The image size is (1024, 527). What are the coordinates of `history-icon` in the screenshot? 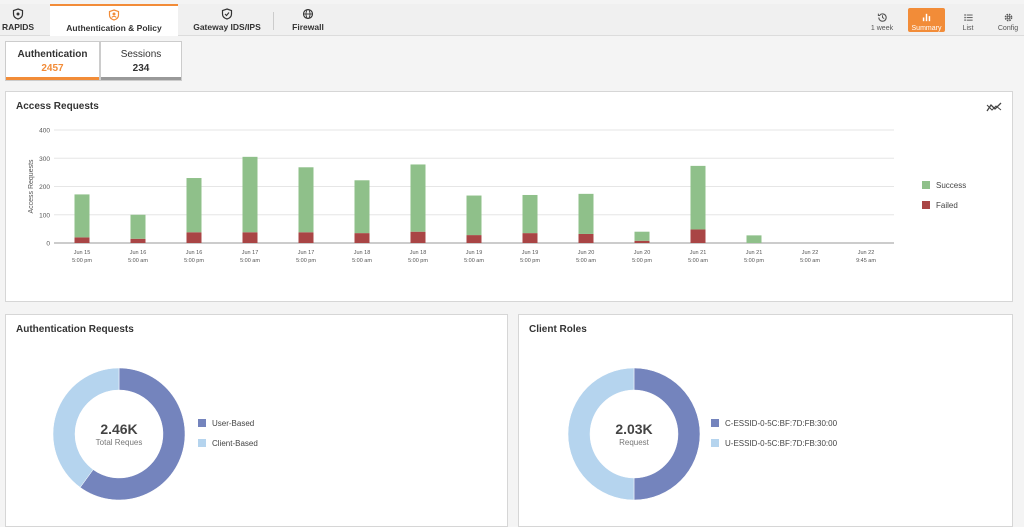 It's located at (882, 17).